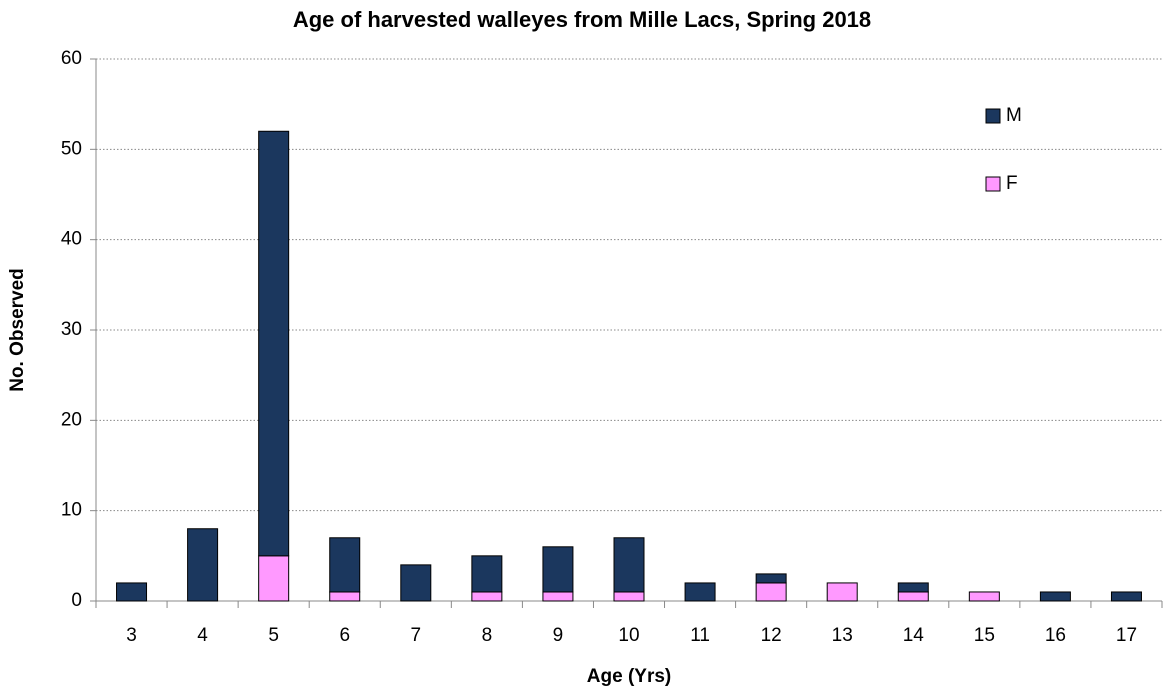  What do you see at coordinates (1055, 635) in the screenshot?
I see `x-tick-label: 16` at bounding box center [1055, 635].